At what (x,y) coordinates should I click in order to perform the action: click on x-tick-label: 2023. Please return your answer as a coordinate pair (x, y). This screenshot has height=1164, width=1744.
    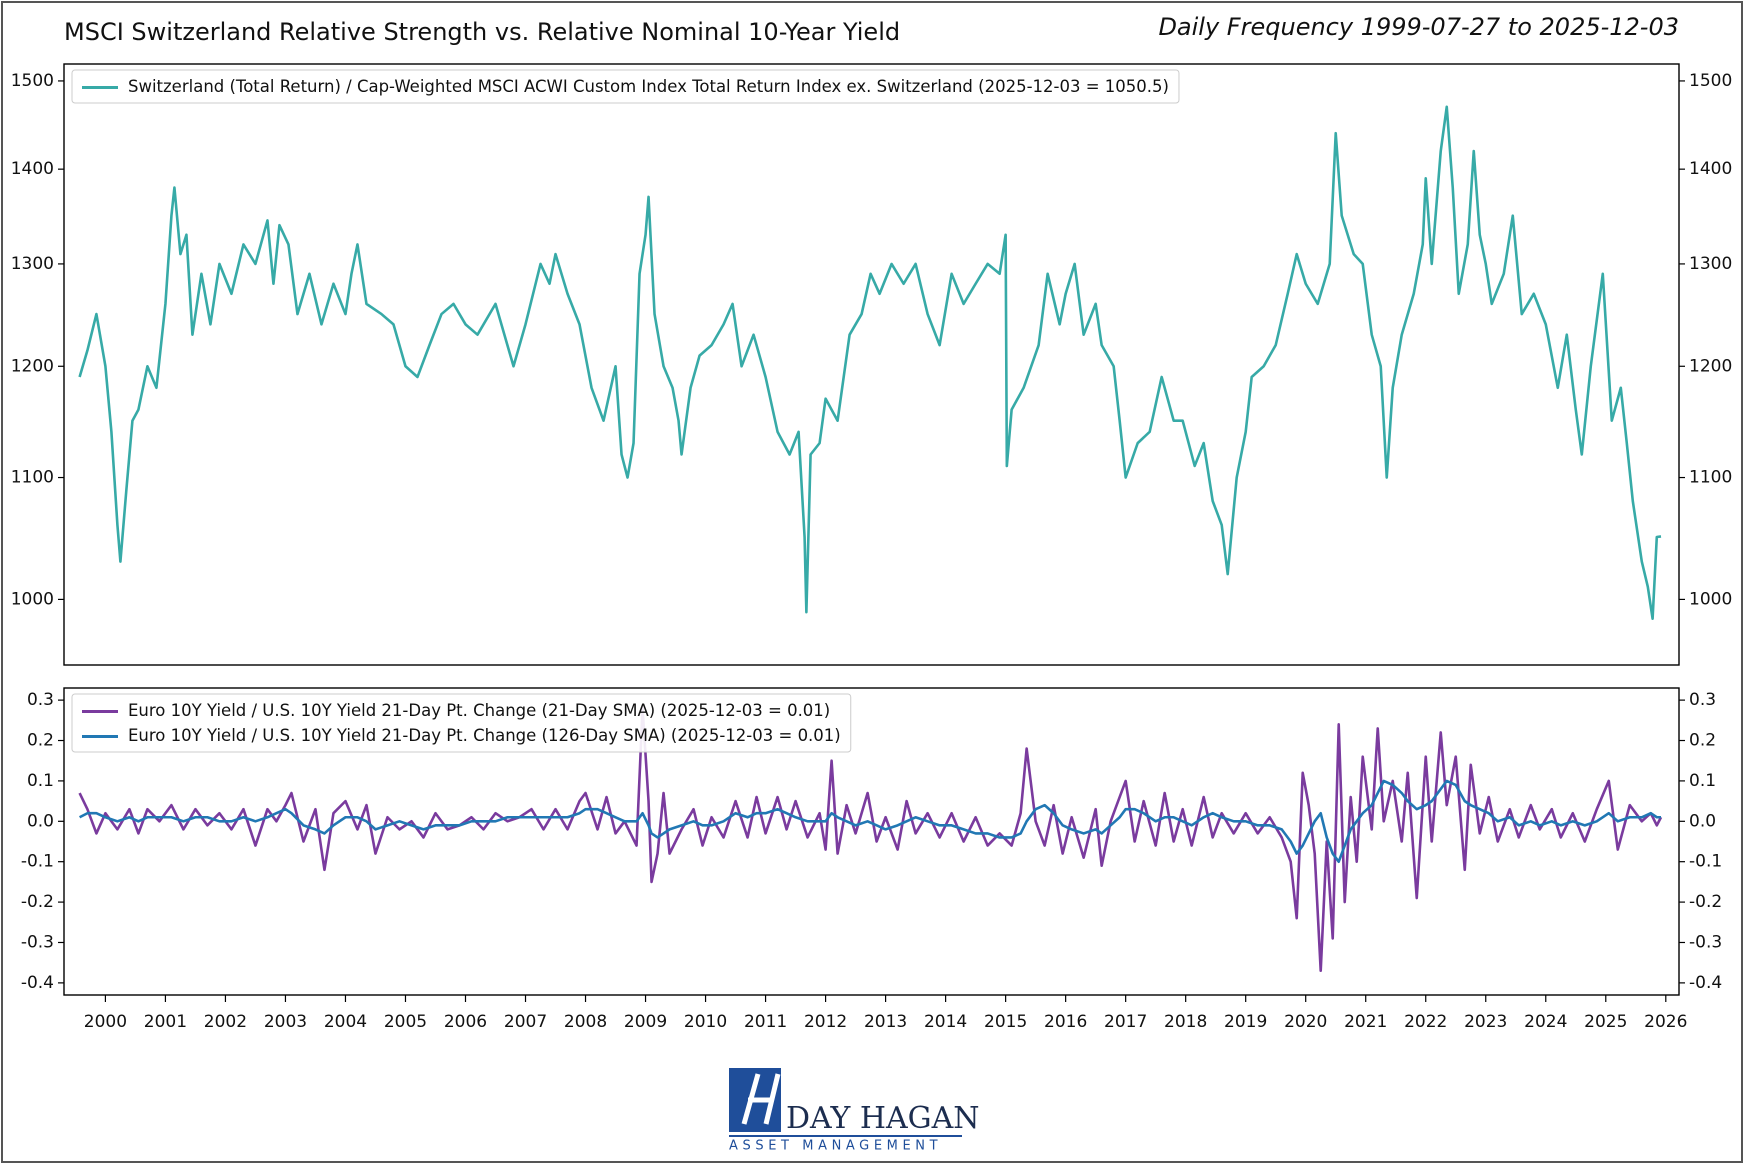
    Looking at the image, I should click on (1485, 1022).